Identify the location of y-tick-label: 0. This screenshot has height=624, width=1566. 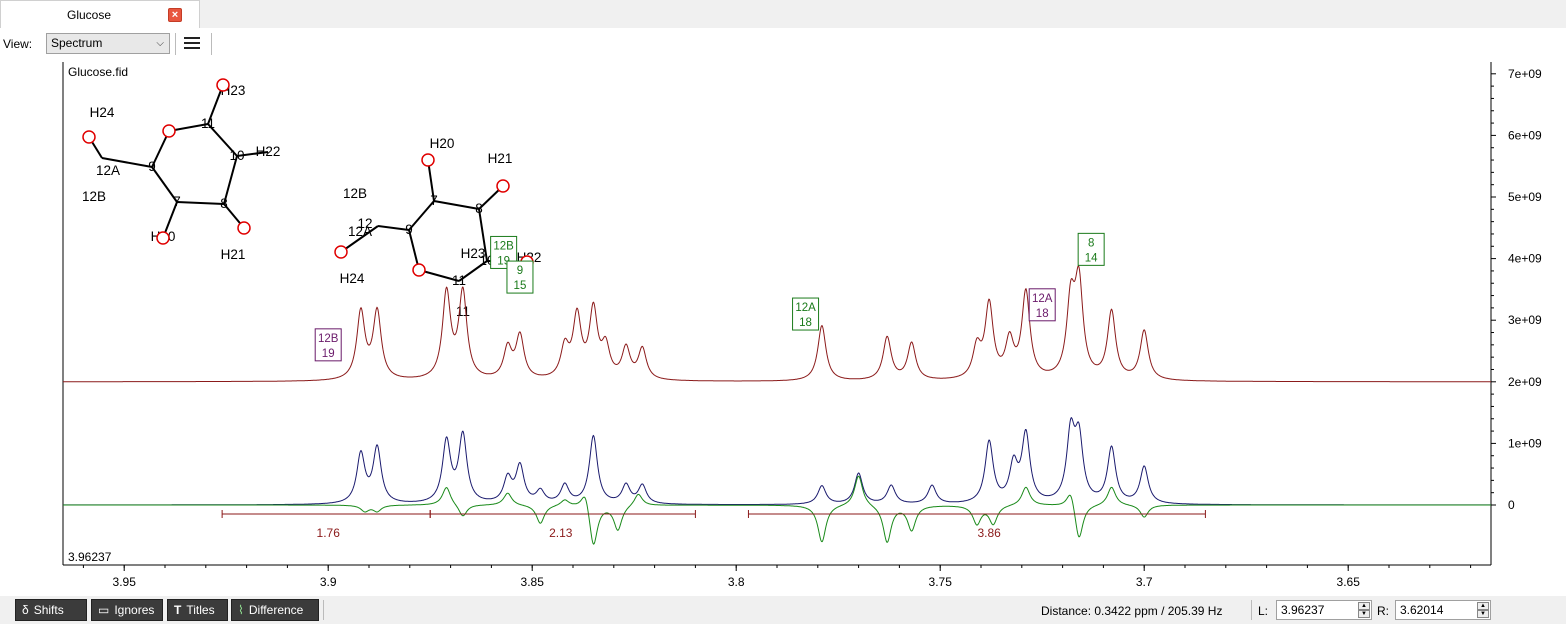
(1511, 505).